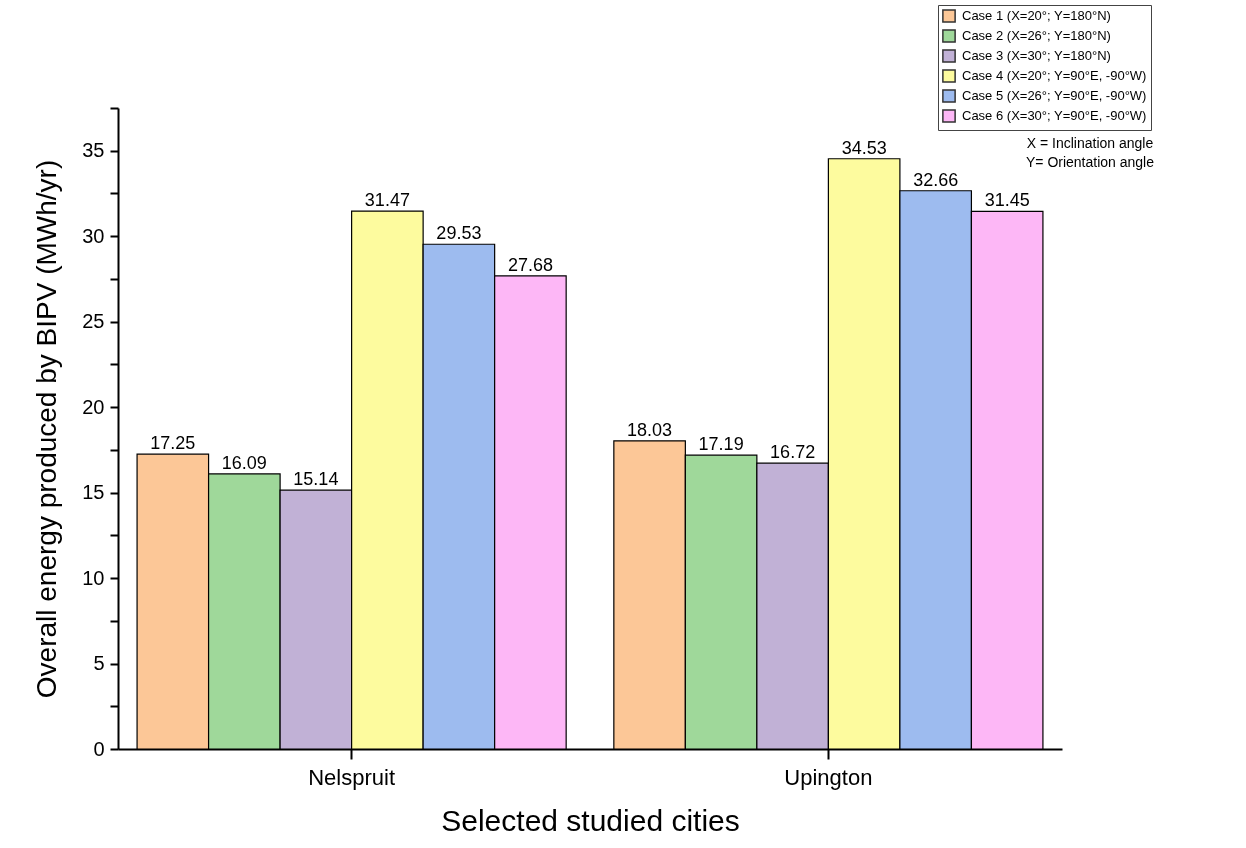 The height and width of the screenshot is (848, 1246). What do you see at coordinates (93, 235) in the screenshot?
I see `y-tick-label: 30` at bounding box center [93, 235].